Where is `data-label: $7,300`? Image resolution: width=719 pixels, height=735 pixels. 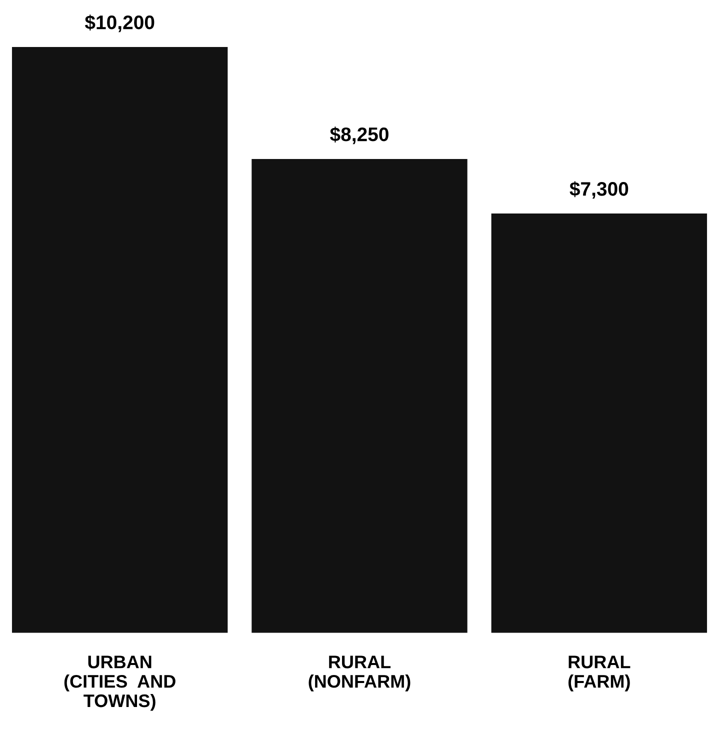 data-label: $7,300 is located at coordinates (599, 190).